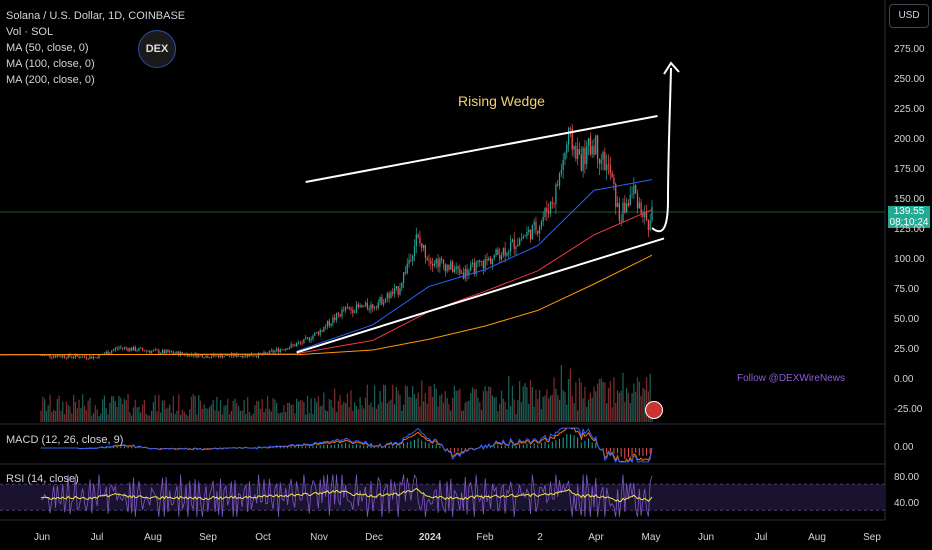  I want to click on legend-ma50: MA (50, close, 0), so click(47, 48).